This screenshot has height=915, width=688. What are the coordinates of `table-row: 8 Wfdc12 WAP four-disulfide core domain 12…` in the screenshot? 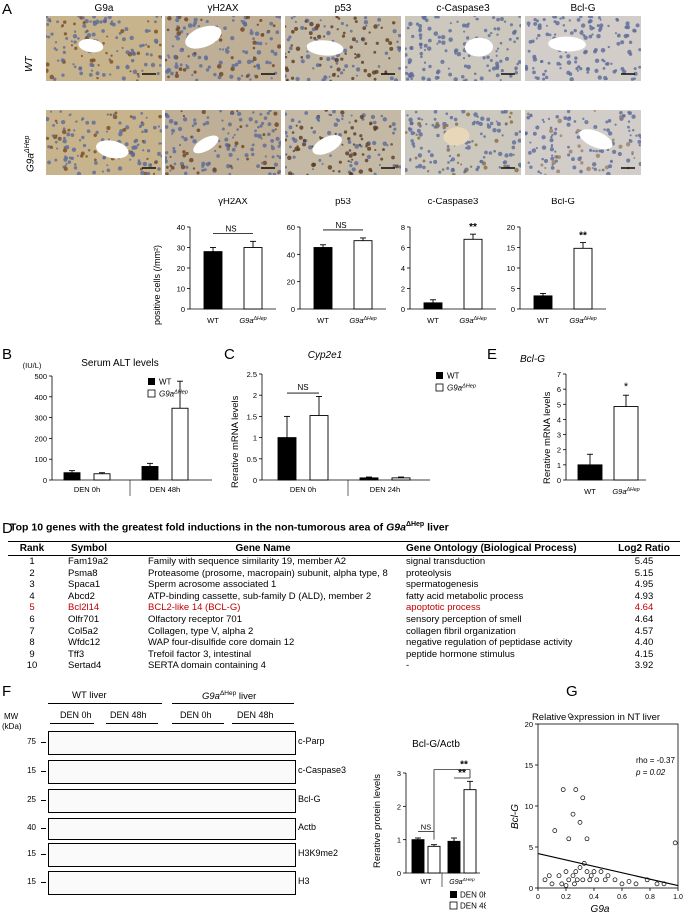 It's located at (344, 643).